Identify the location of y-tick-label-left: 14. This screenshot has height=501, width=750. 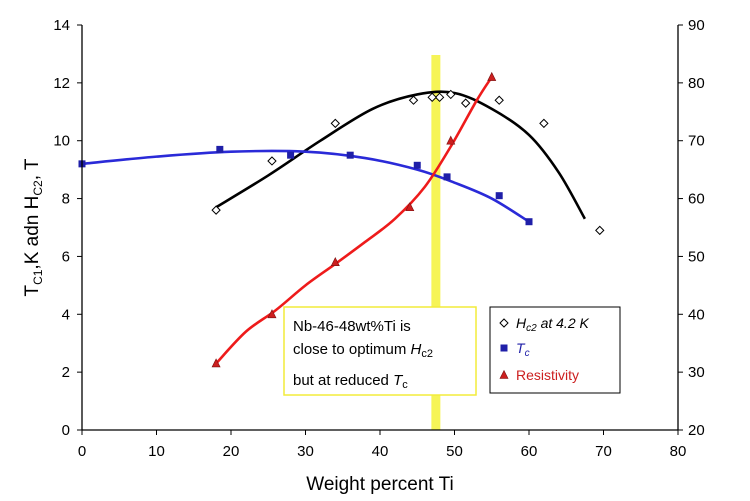
(61, 25).